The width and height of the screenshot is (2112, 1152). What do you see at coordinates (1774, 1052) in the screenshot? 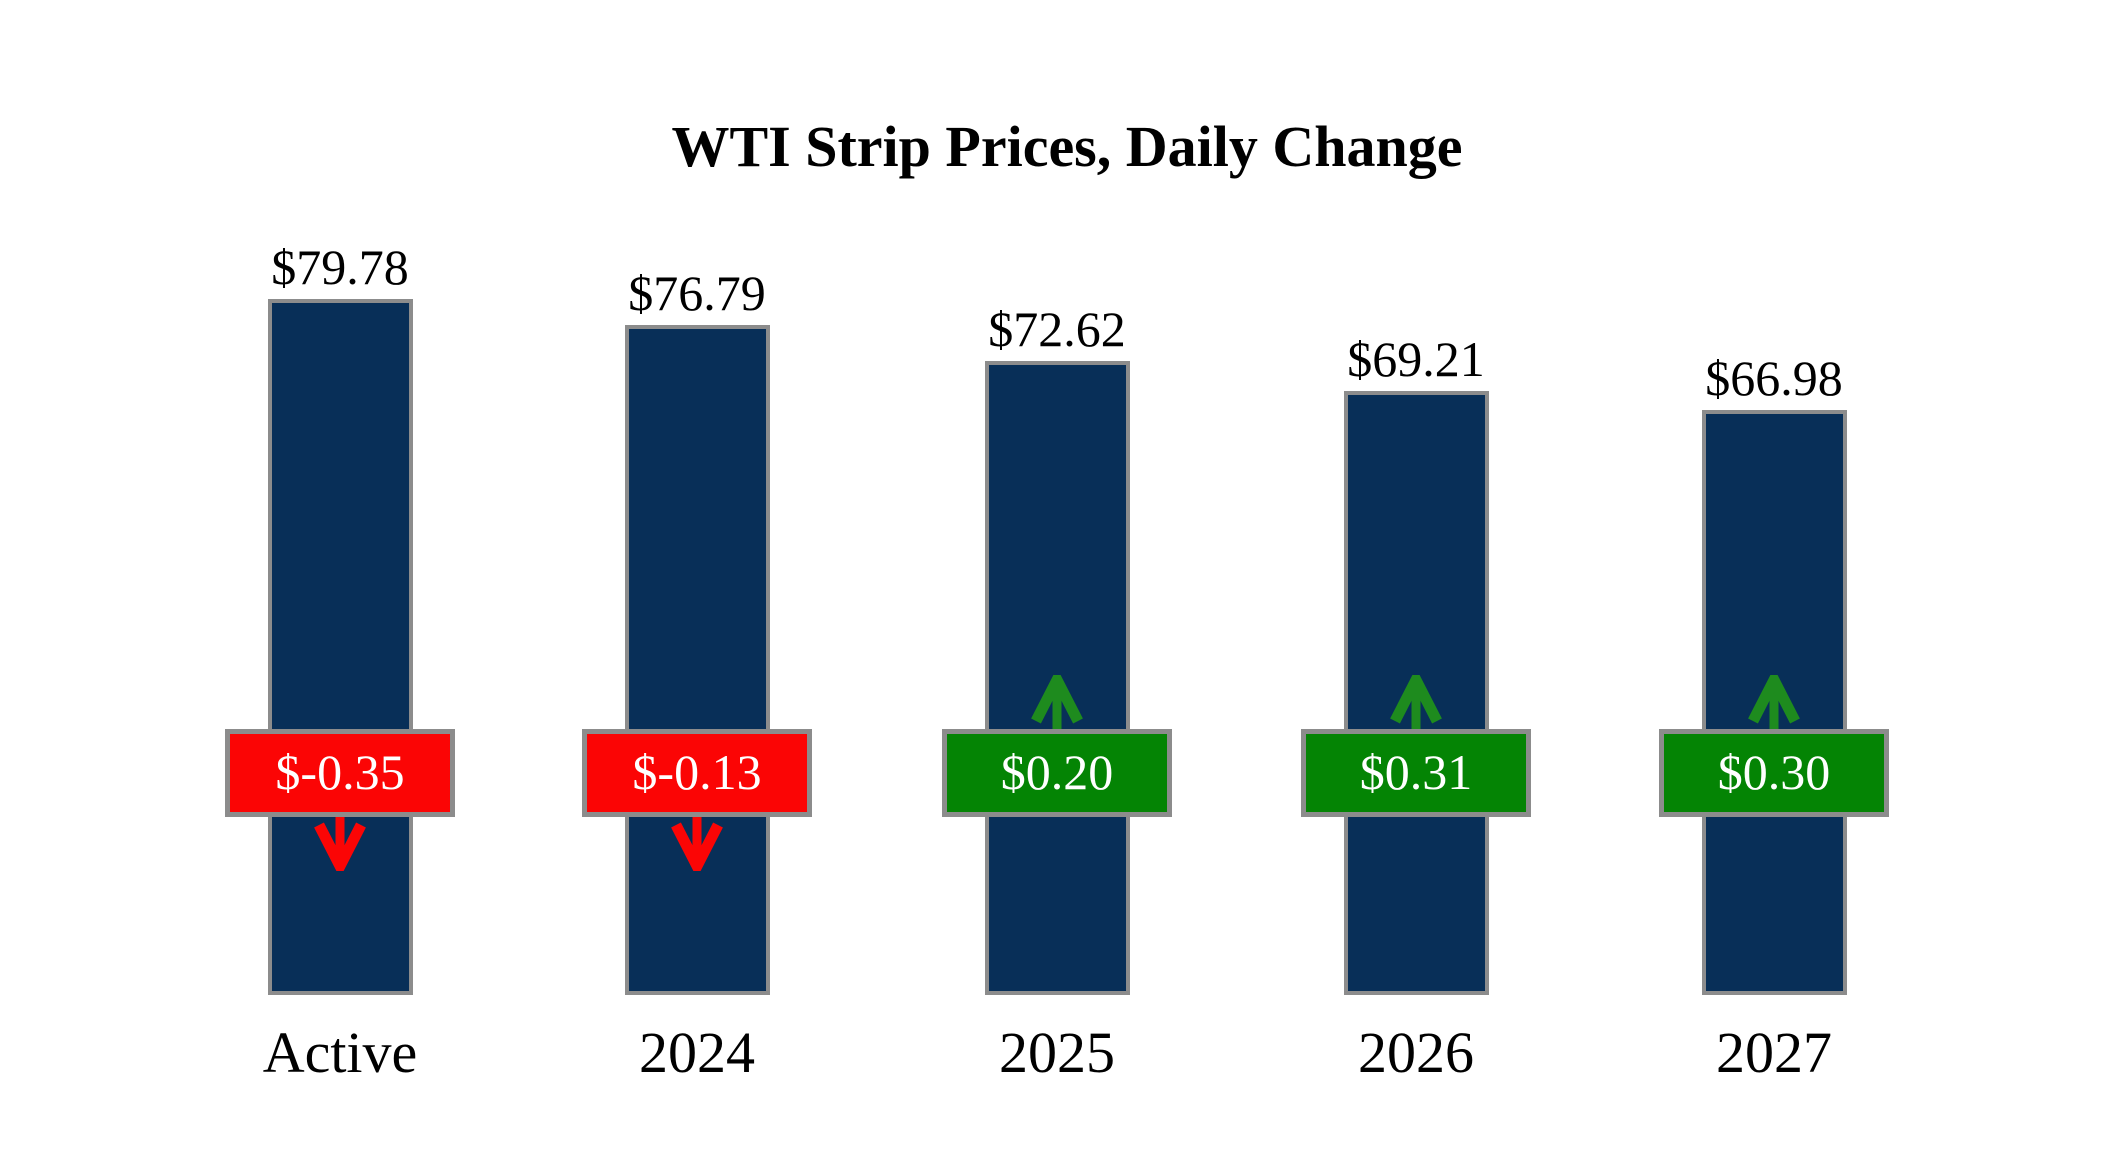
I see `category-label: 2027` at bounding box center [1774, 1052].